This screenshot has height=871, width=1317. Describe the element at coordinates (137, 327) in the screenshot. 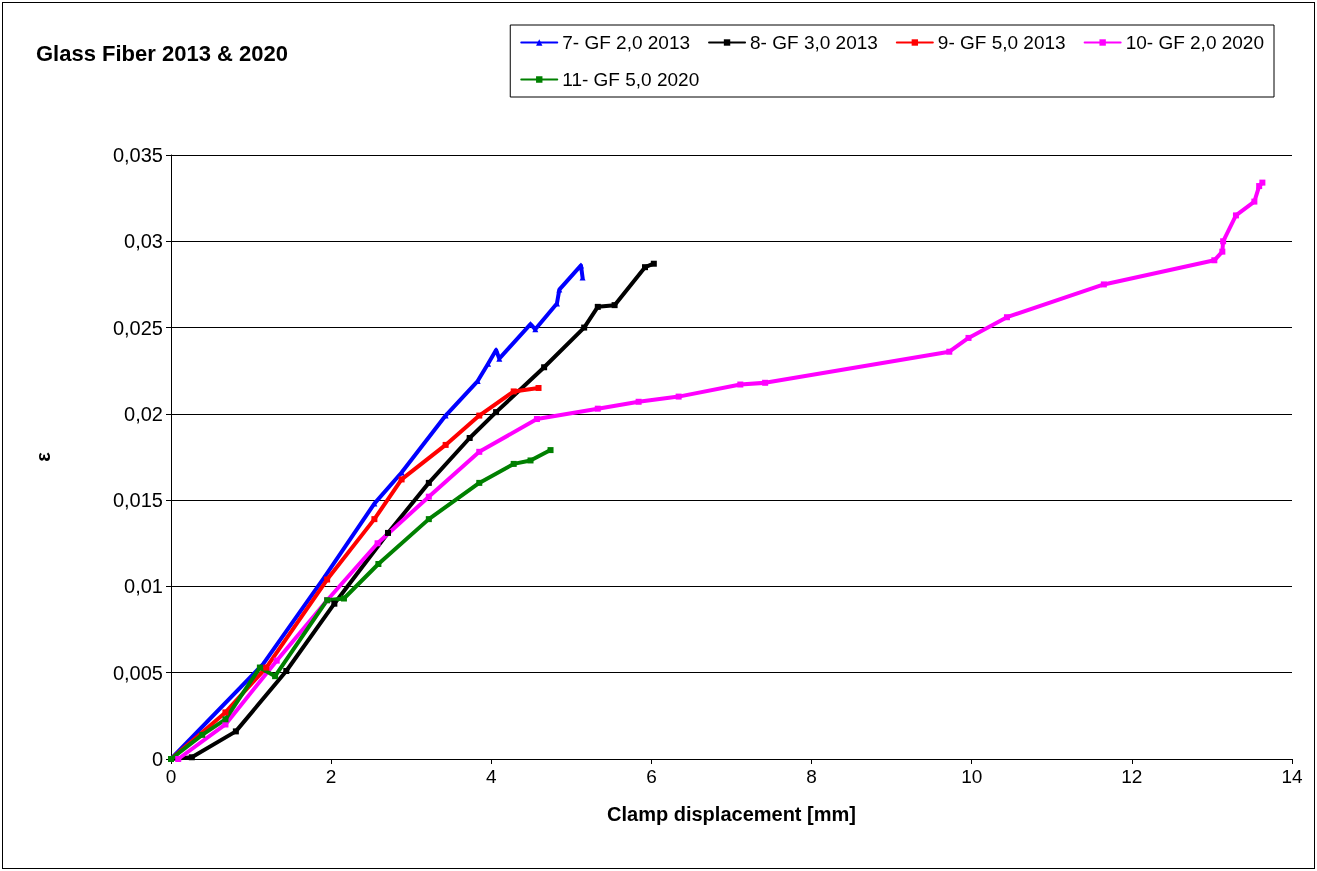

I see `y-tick-label: 0,025` at that location.